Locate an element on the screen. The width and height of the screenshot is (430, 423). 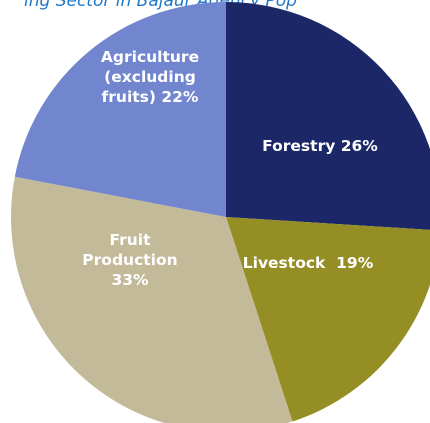
pie-label-livestock: Livestock 19% is located at coordinates (308, 263).